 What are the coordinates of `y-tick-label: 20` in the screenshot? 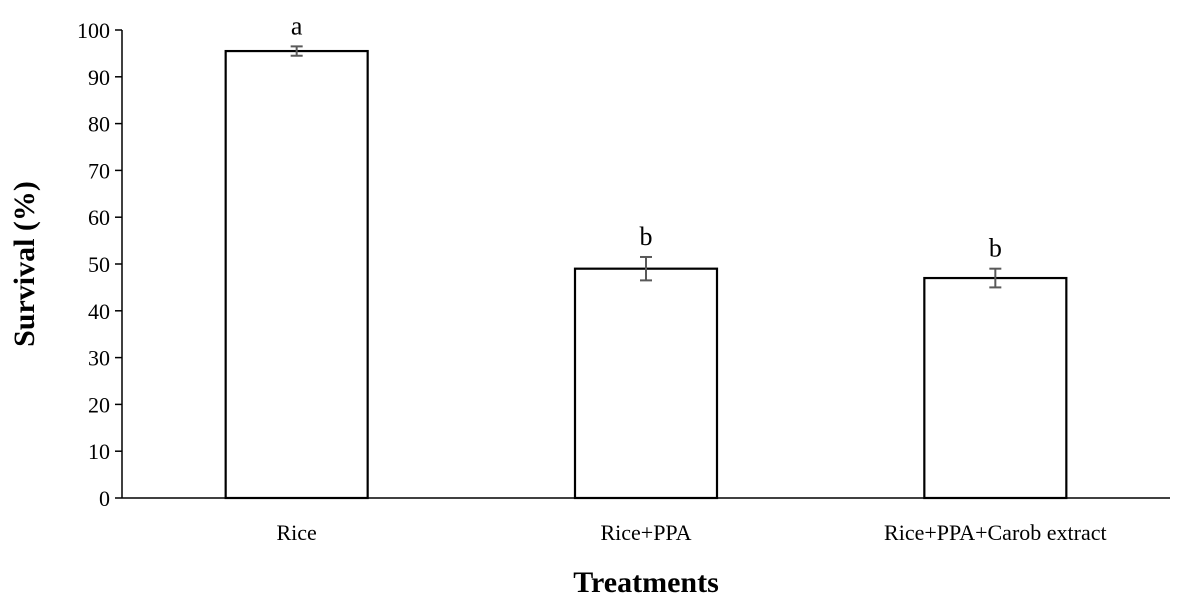 It's located at (99, 404).